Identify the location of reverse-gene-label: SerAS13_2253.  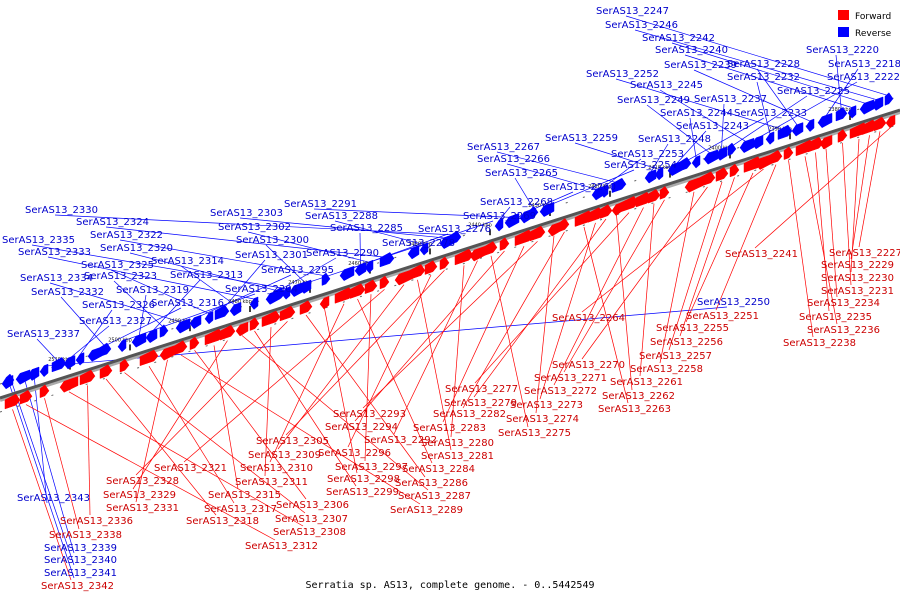
(647, 154).